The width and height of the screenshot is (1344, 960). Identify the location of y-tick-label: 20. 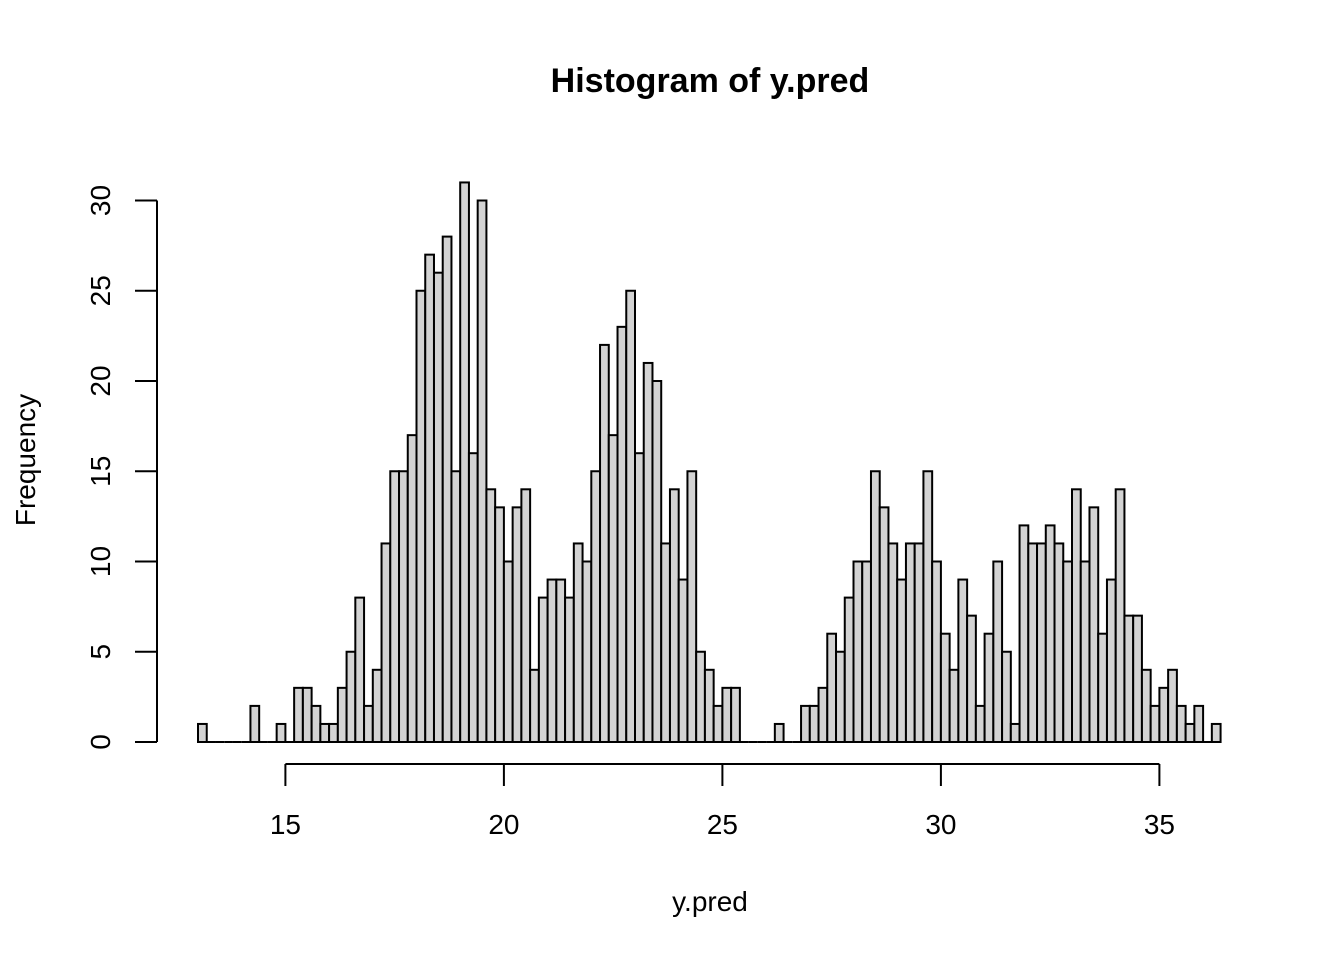
(100, 380).